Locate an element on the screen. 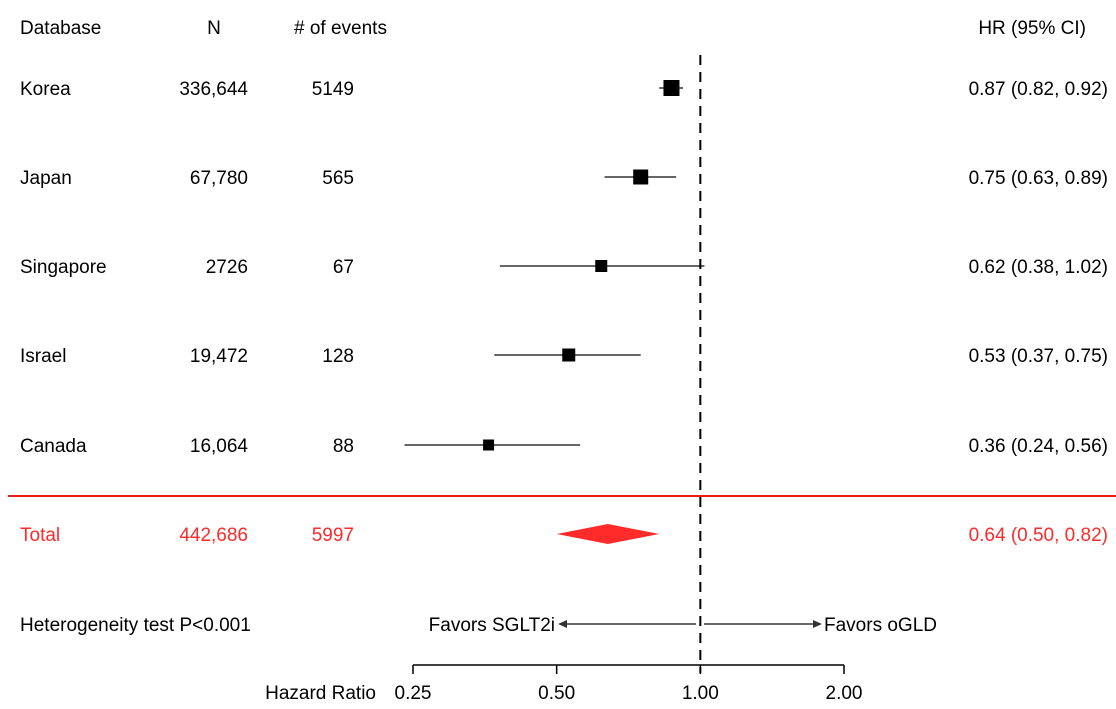  total-row: Total 442,686 5997 0.64 (0.50, 0.82) is located at coordinates (564, 535).